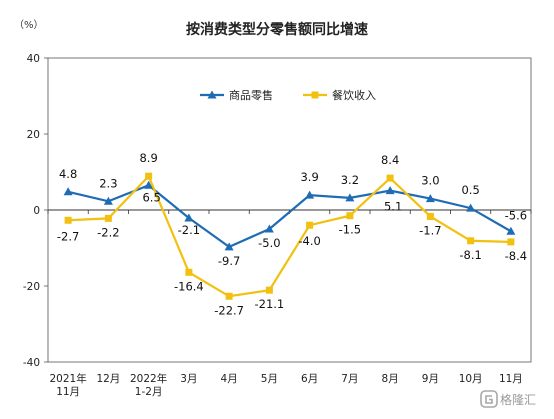  I want to click on x-tick-label: 2022年 1-2月, so click(148, 385).